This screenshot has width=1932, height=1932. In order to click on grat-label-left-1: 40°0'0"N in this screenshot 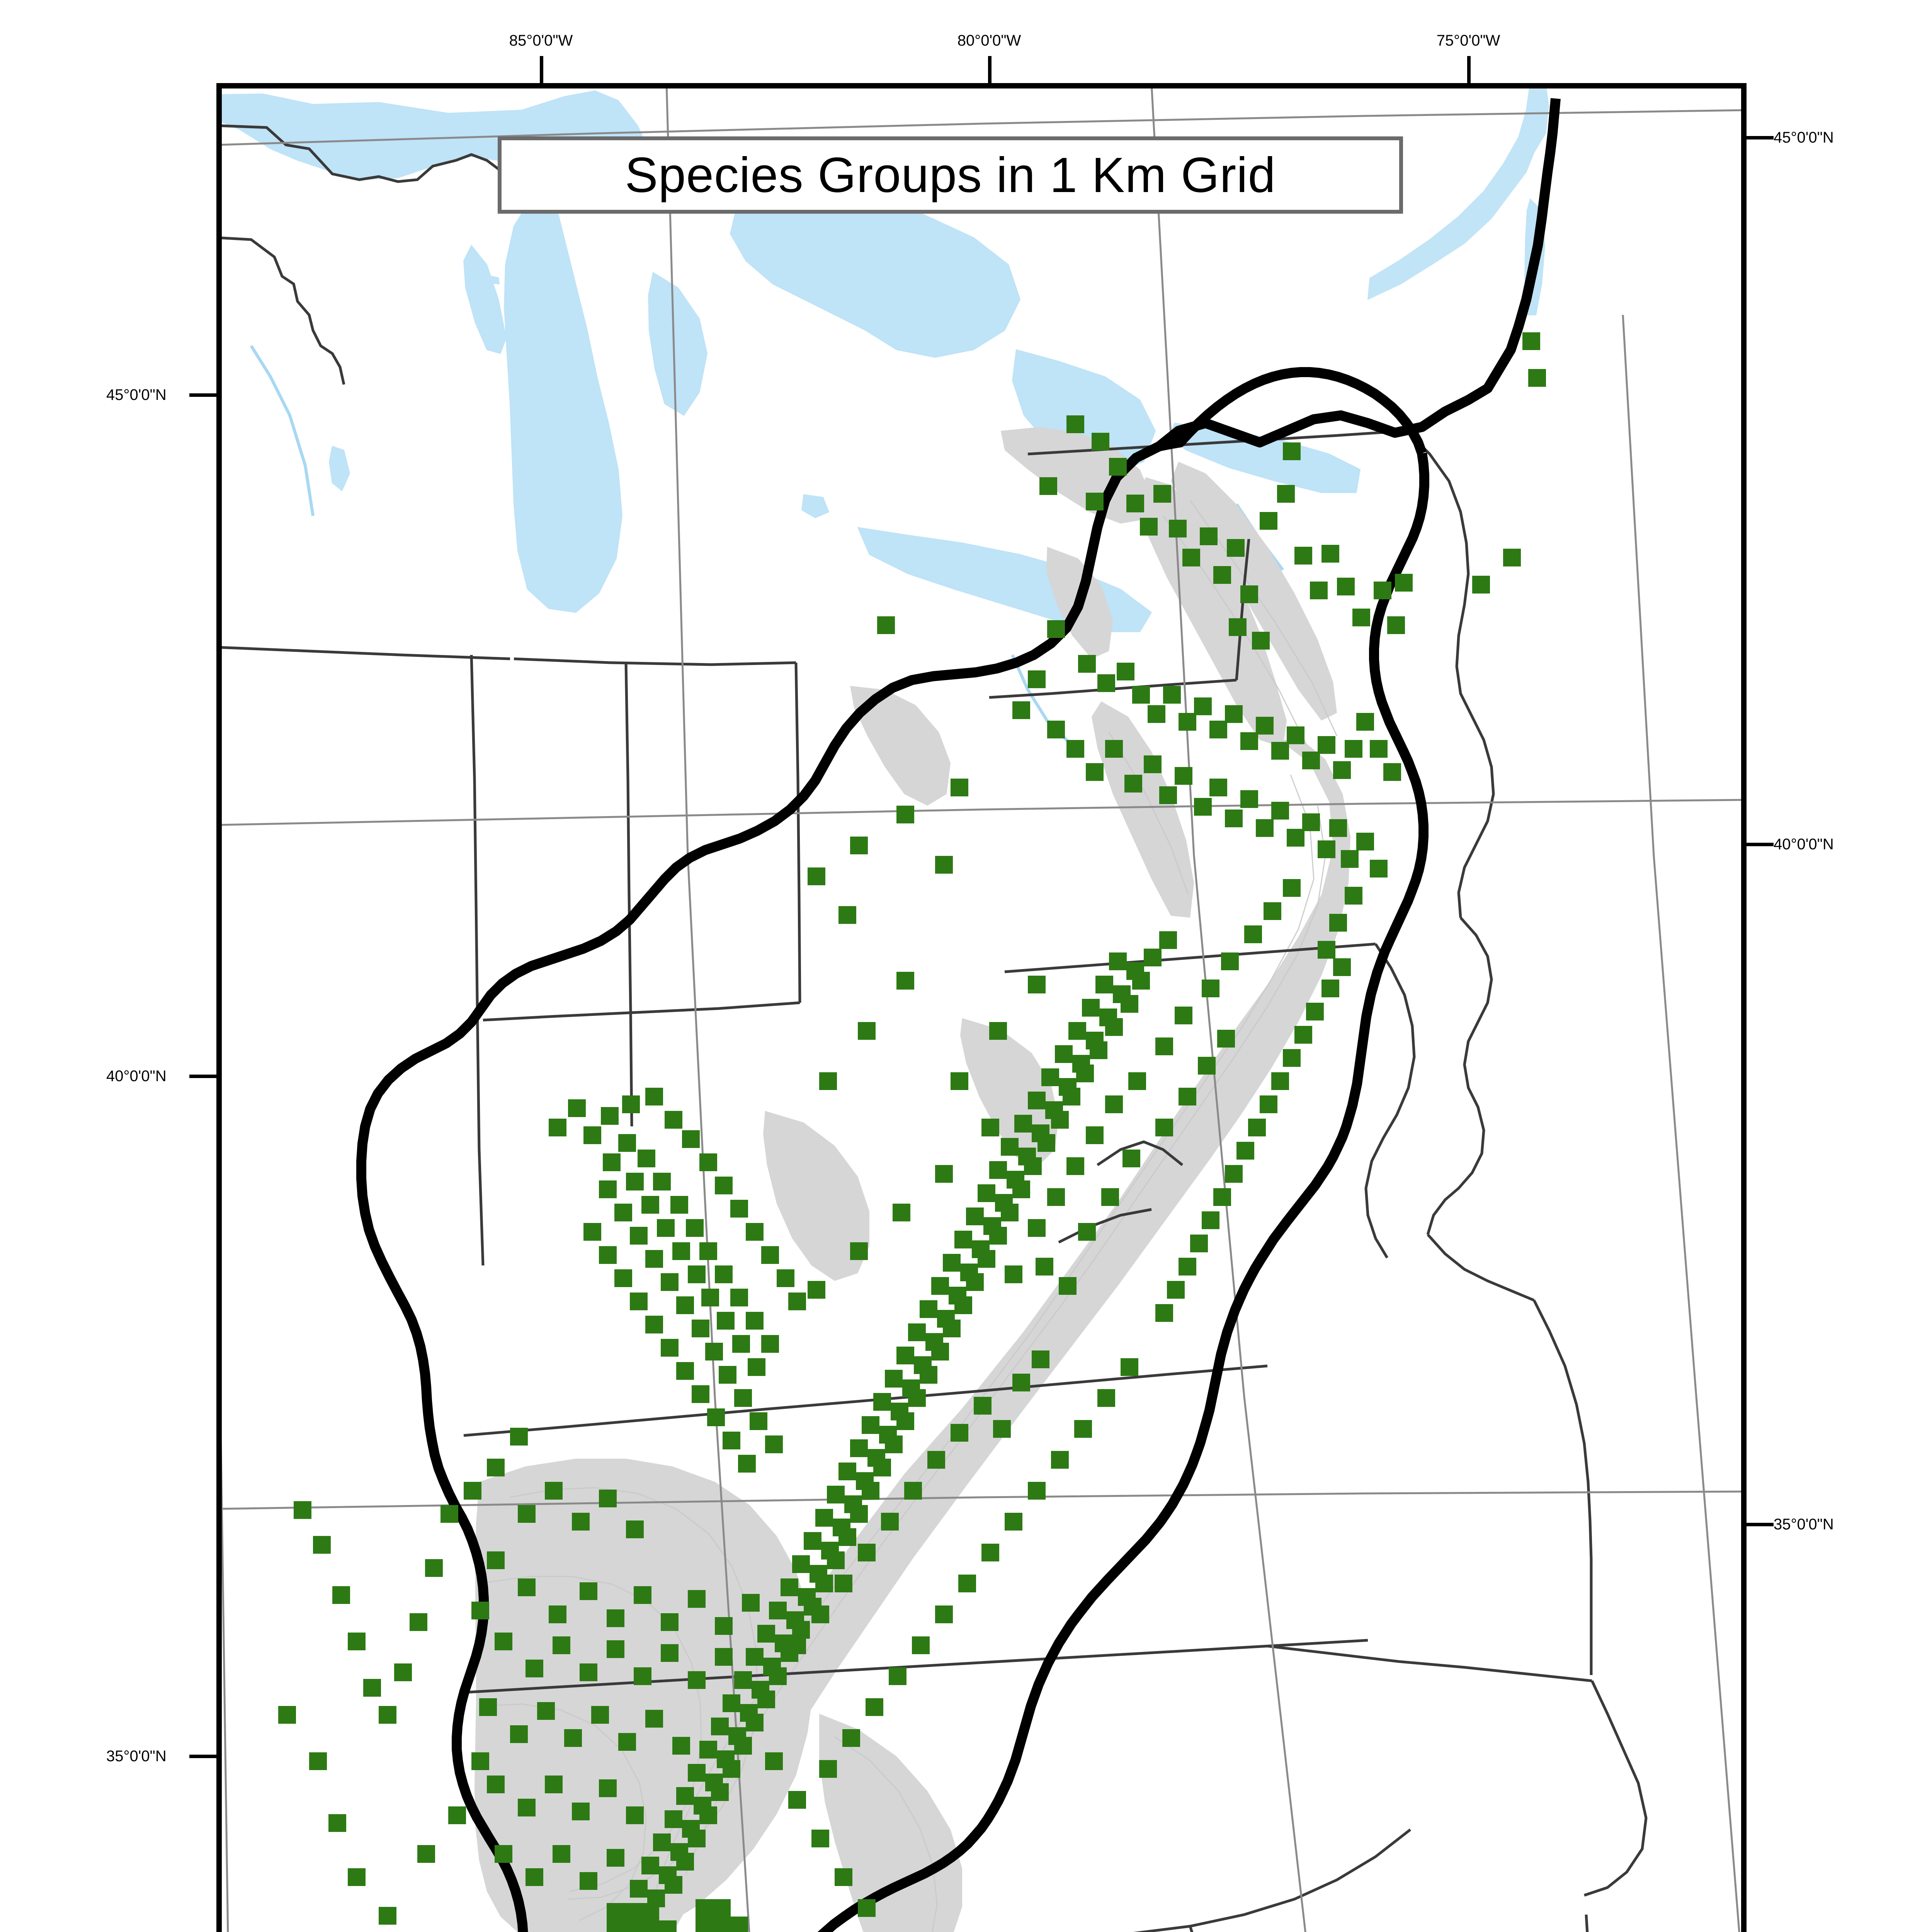, I will do `click(136, 1077)`.